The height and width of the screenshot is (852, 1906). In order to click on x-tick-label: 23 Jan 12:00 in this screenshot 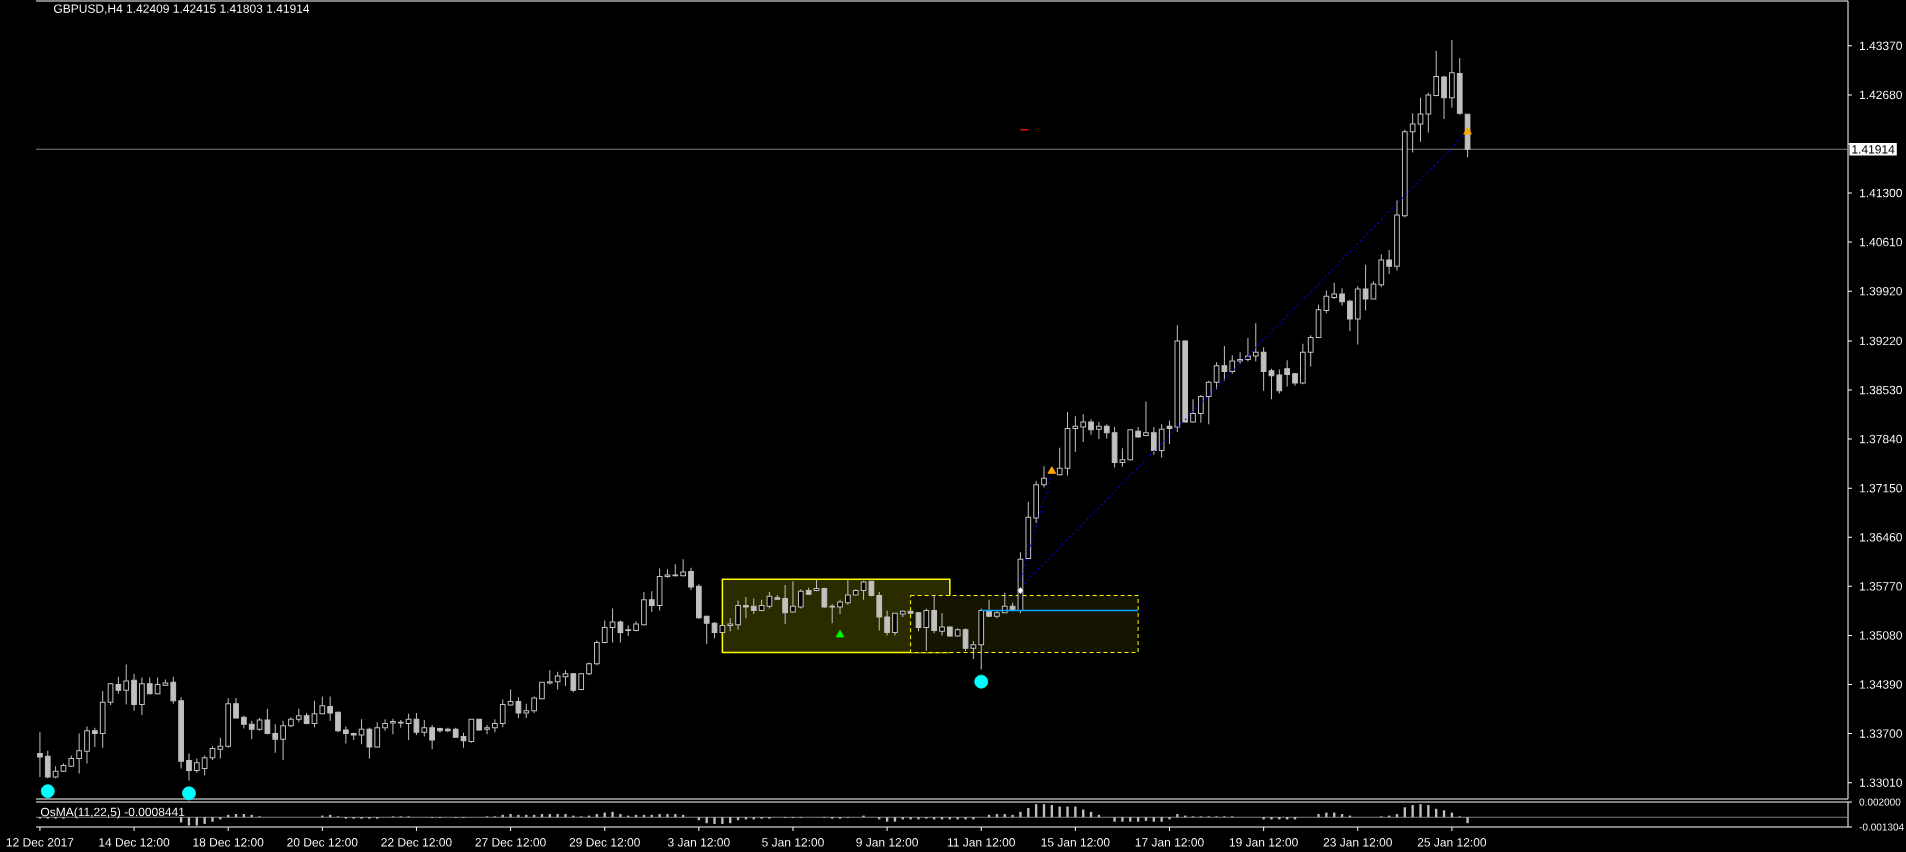, I will do `click(1357, 842)`.